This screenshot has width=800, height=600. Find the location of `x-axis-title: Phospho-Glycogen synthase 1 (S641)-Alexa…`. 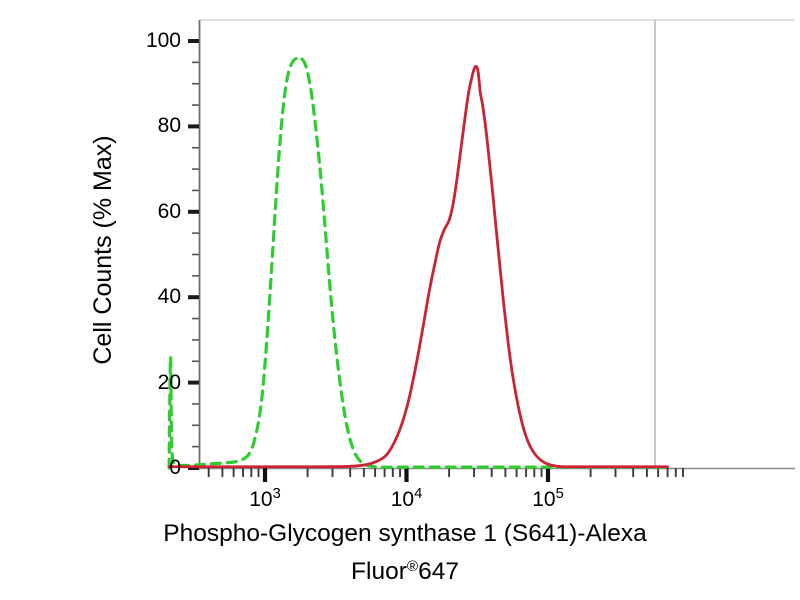

x-axis-title: Phospho-Glycogen synthase 1 (S641)-Alexa… is located at coordinates (405, 552).